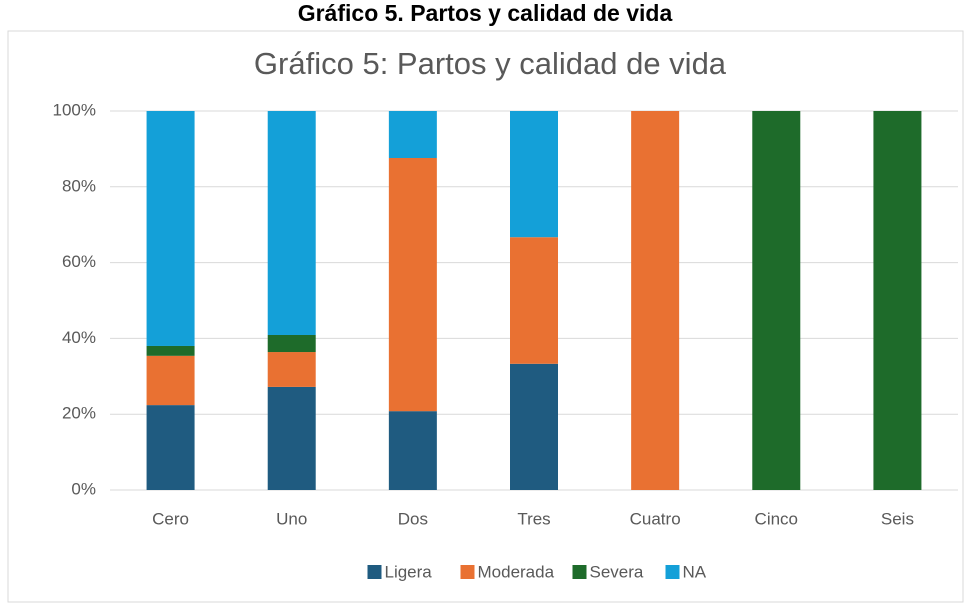  Describe the element at coordinates (79, 261) in the screenshot. I see `y-tick-label: 60%` at that location.